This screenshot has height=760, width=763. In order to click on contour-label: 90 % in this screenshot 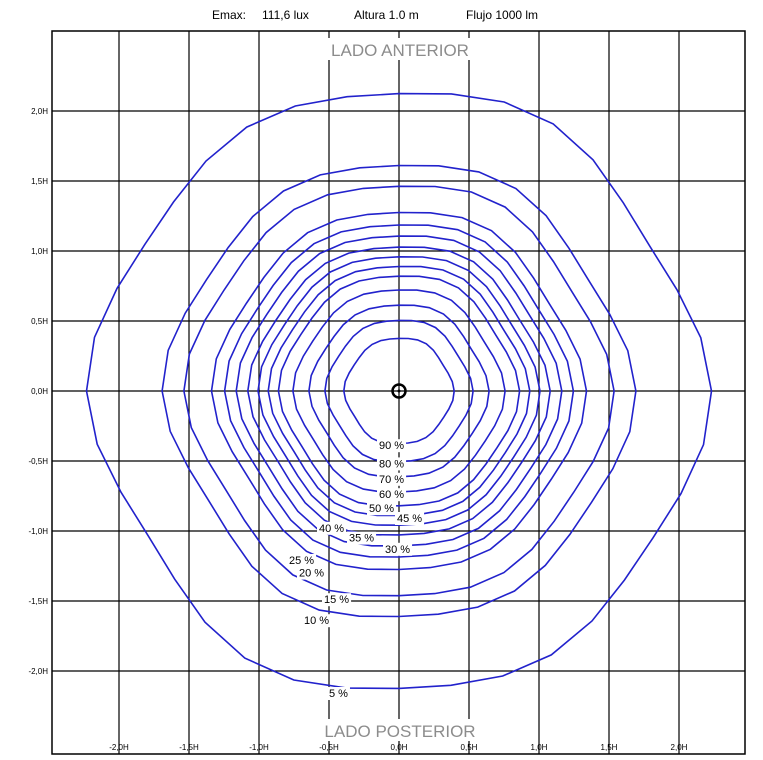, I will do `click(391, 446)`.